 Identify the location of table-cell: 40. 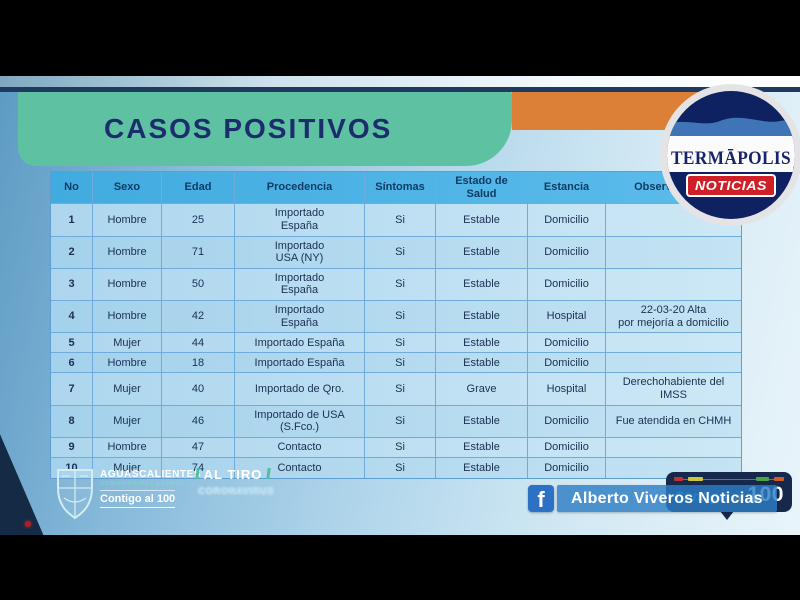
(198, 389).